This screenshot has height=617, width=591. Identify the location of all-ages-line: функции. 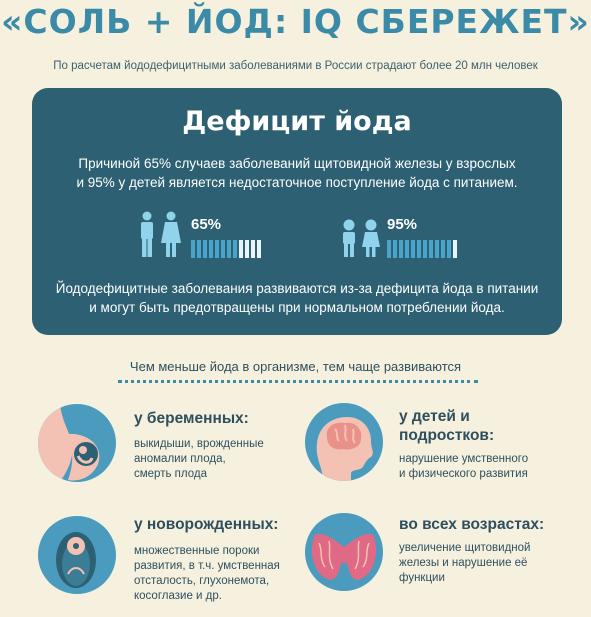
(422, 578).